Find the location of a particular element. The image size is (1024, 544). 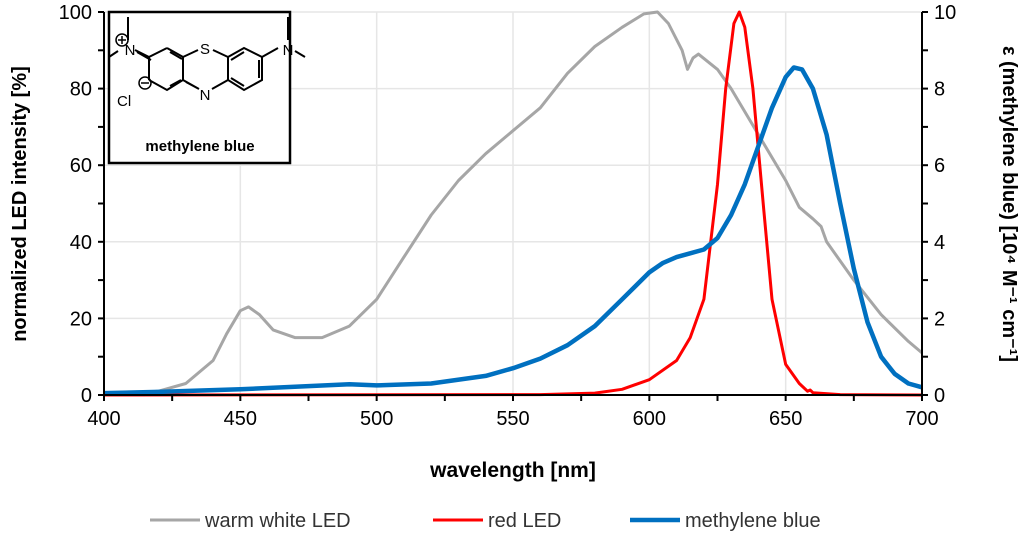

structure-inset: S N N N Cl methylene blue is located at coordinates (206, 87).